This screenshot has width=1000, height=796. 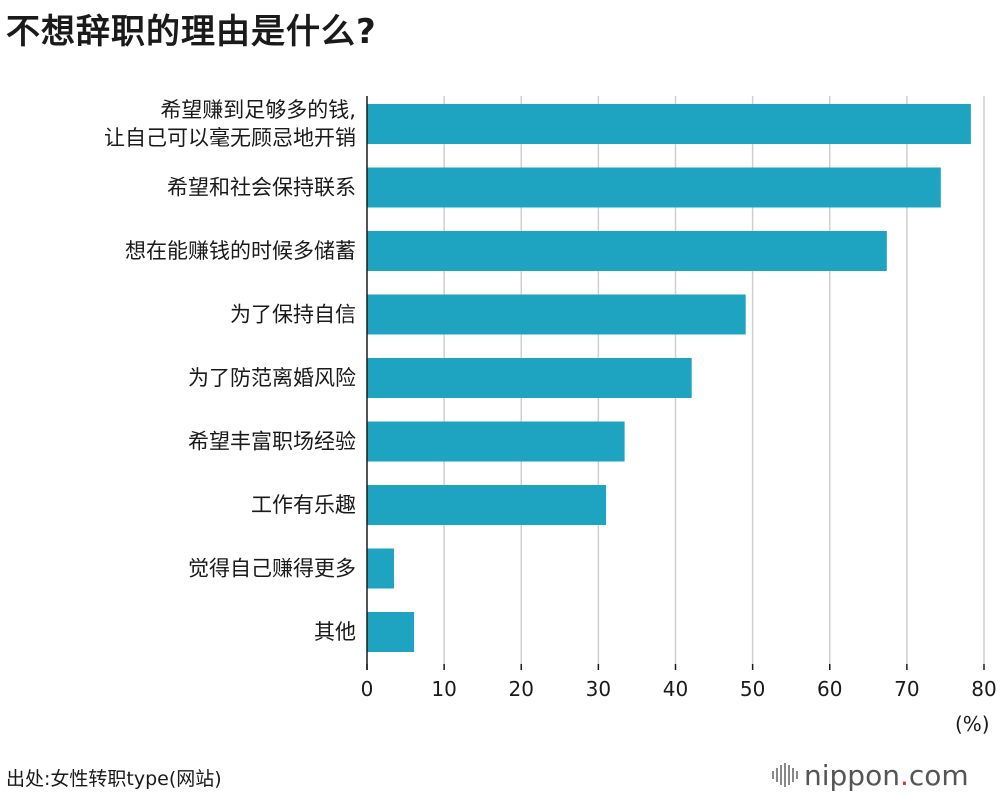 I want to click on category-label: 其他, so click(x=335, y=632).